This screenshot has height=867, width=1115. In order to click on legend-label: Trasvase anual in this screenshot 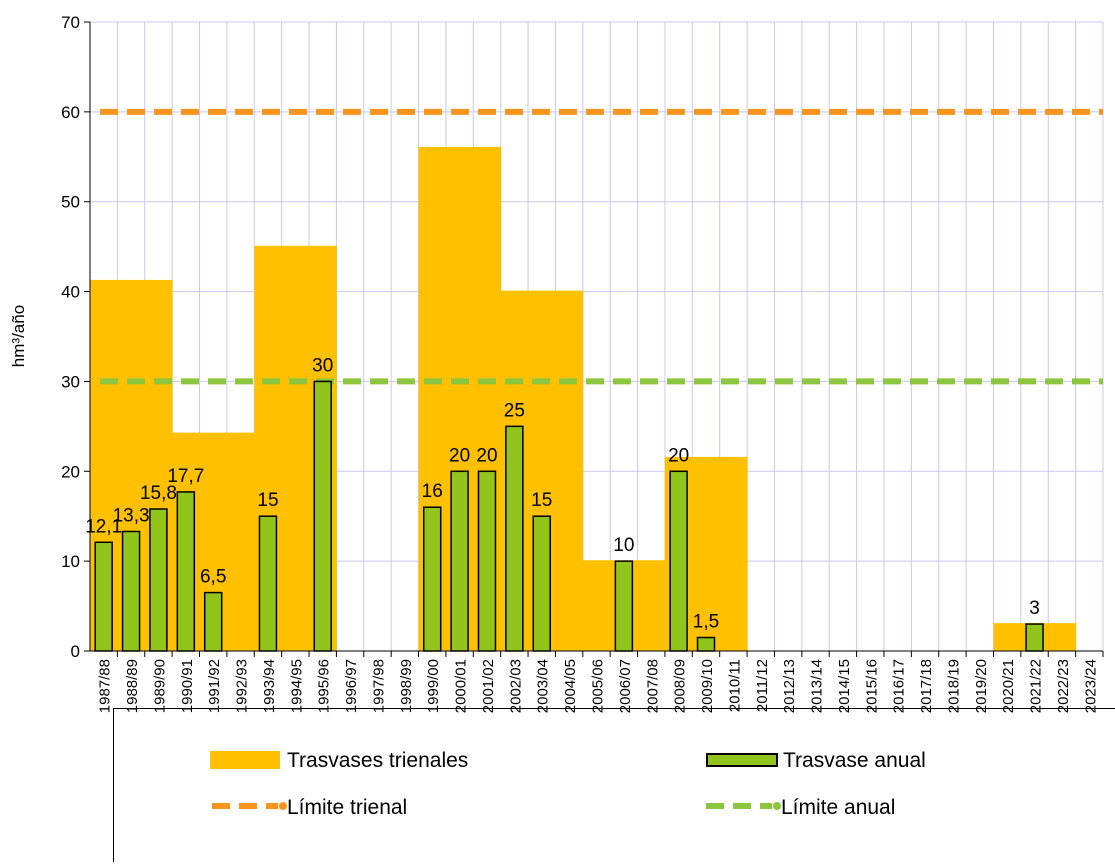, I will do `click(854, 760)`.